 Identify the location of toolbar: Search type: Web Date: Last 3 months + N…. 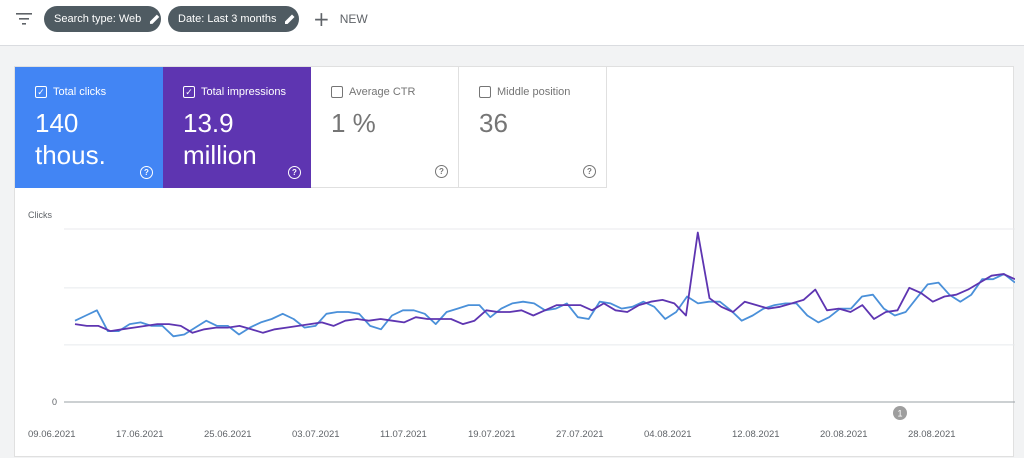
(512, 23).